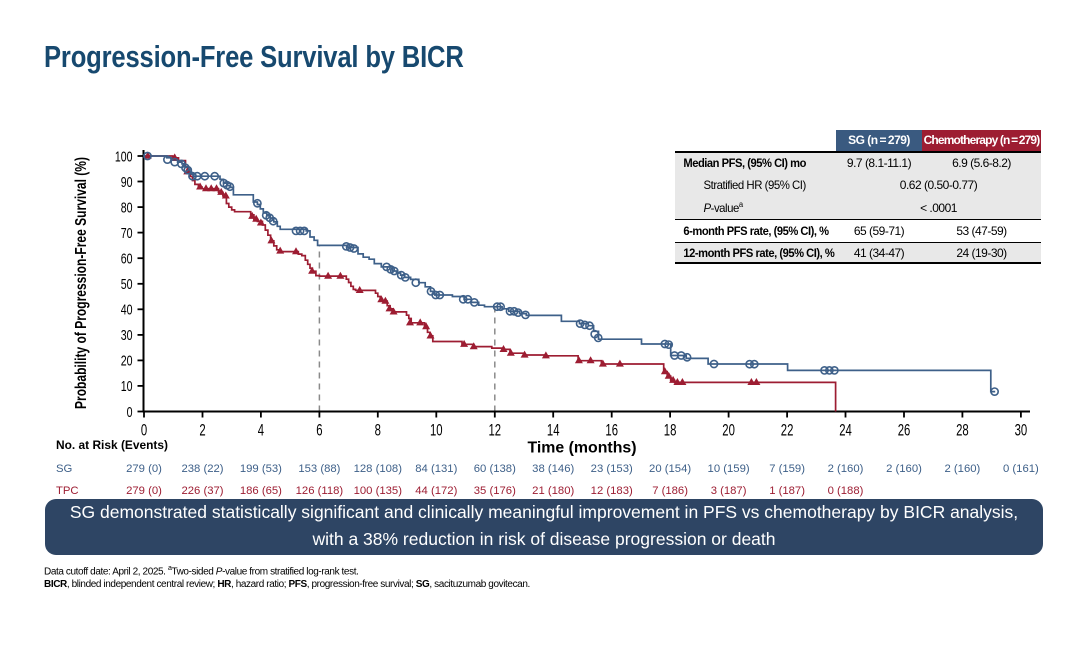  I want to click on svg-text: 23 (153), so click(612, 469).